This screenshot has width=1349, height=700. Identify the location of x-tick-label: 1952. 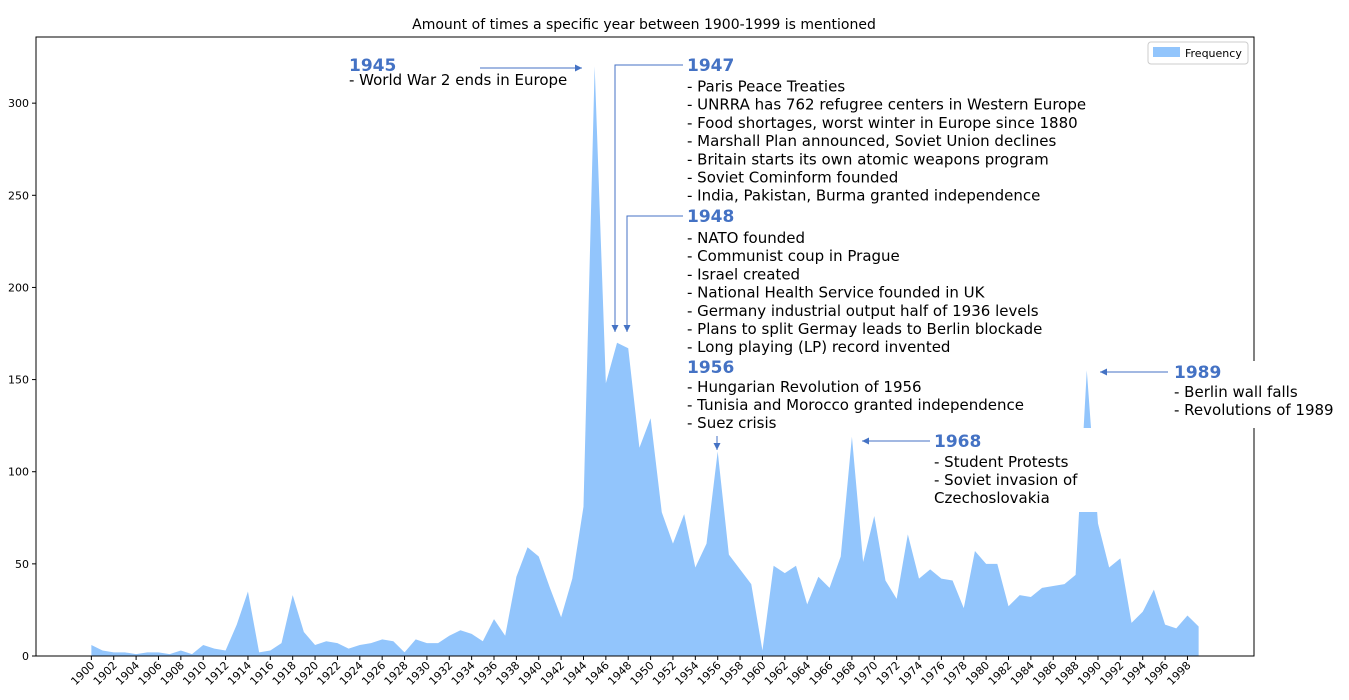
(664, 673).